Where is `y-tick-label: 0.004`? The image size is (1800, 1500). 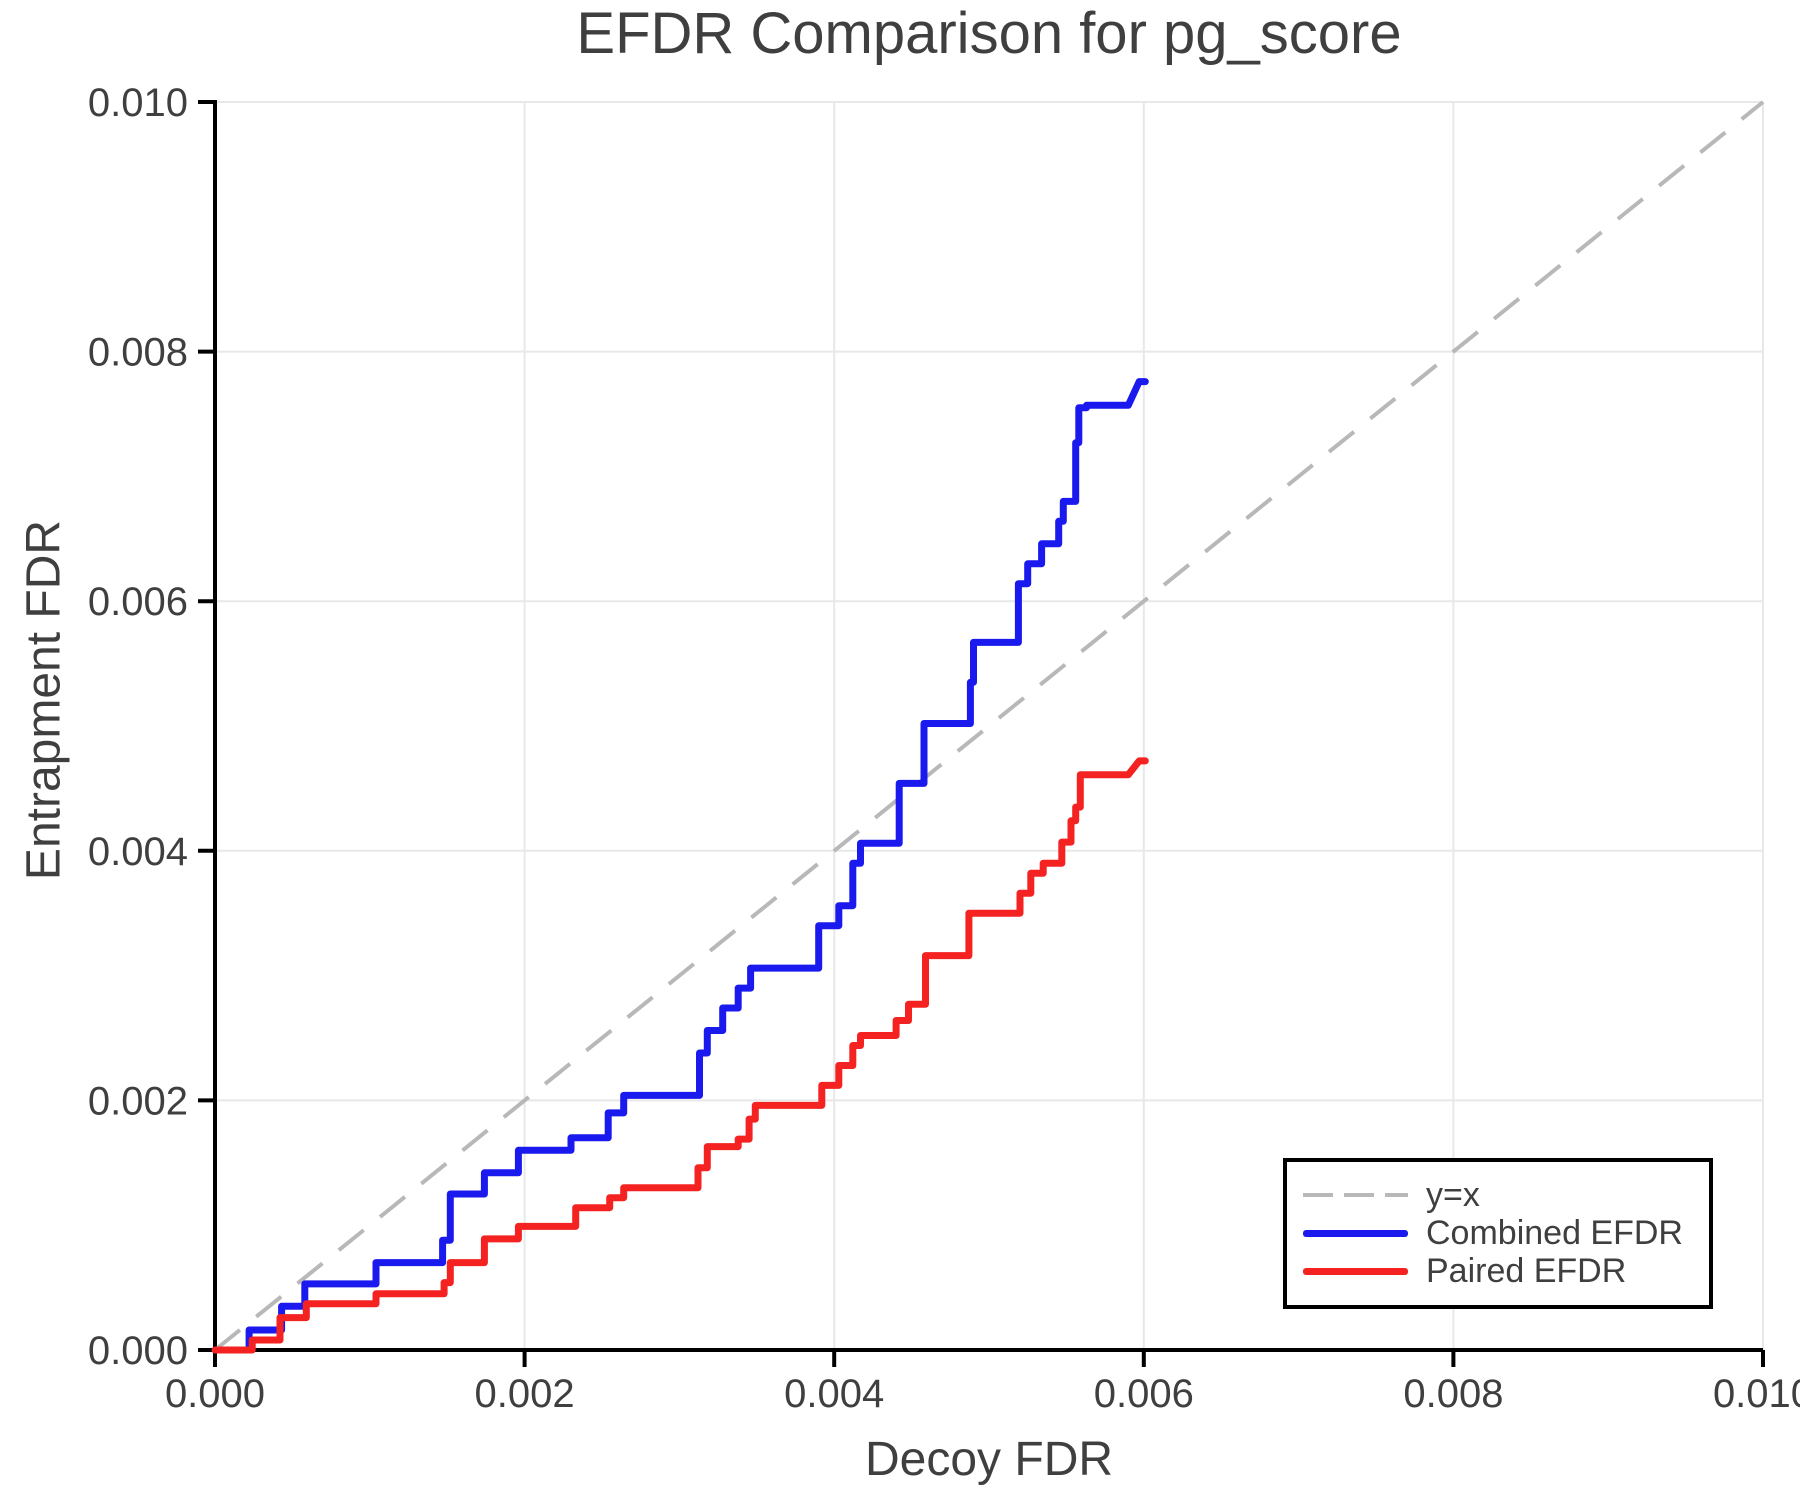
y-tick-label: 0.004 is located at coordinates (138, 852).